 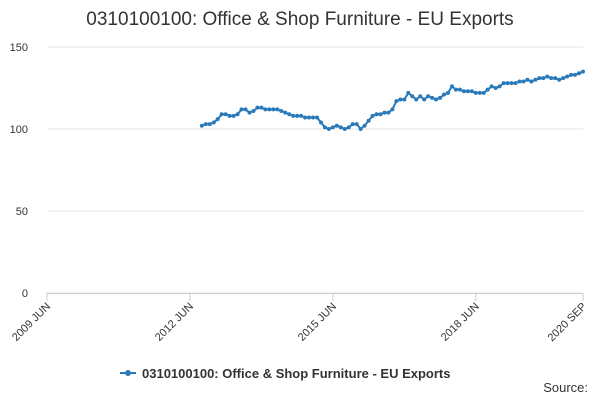 I want to click on x-tick-label: 2018 JUN, so click(x=460, y=322).